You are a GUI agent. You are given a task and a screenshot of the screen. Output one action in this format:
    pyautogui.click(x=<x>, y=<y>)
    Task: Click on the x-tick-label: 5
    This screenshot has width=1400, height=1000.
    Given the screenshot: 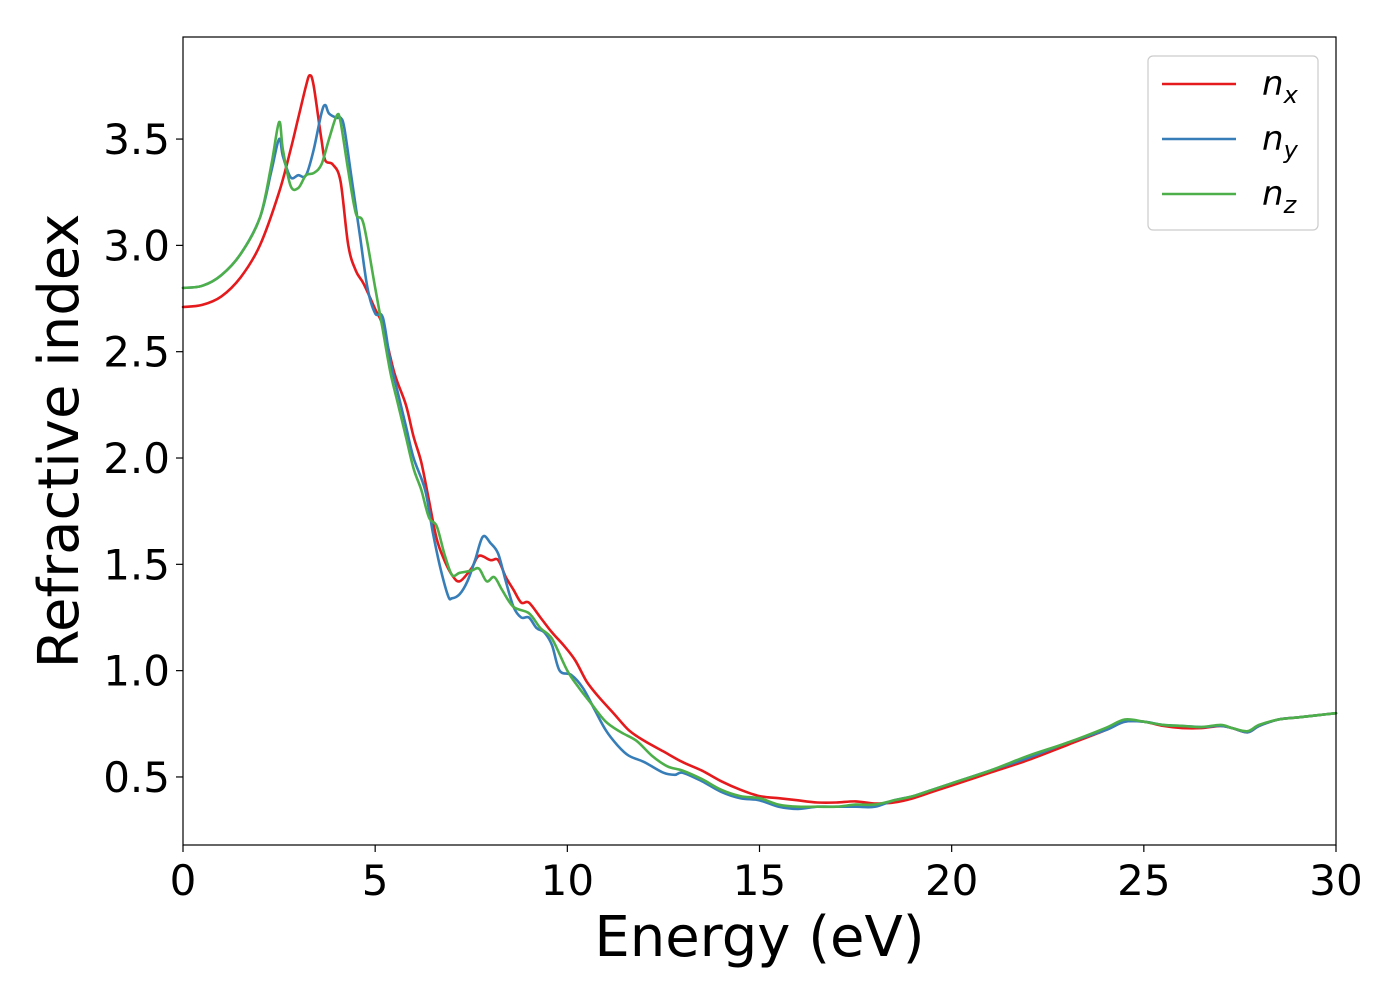 What is the action you would take?
    pyautogui.click(x=375, y=880)
    